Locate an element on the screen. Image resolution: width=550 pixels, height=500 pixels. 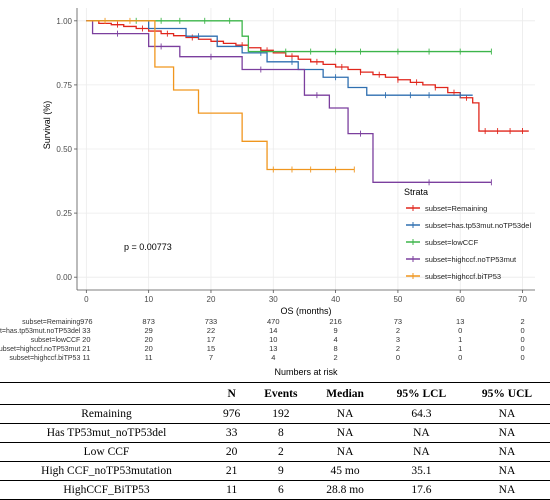
header-events: Events is located at coordinates (281, 393).